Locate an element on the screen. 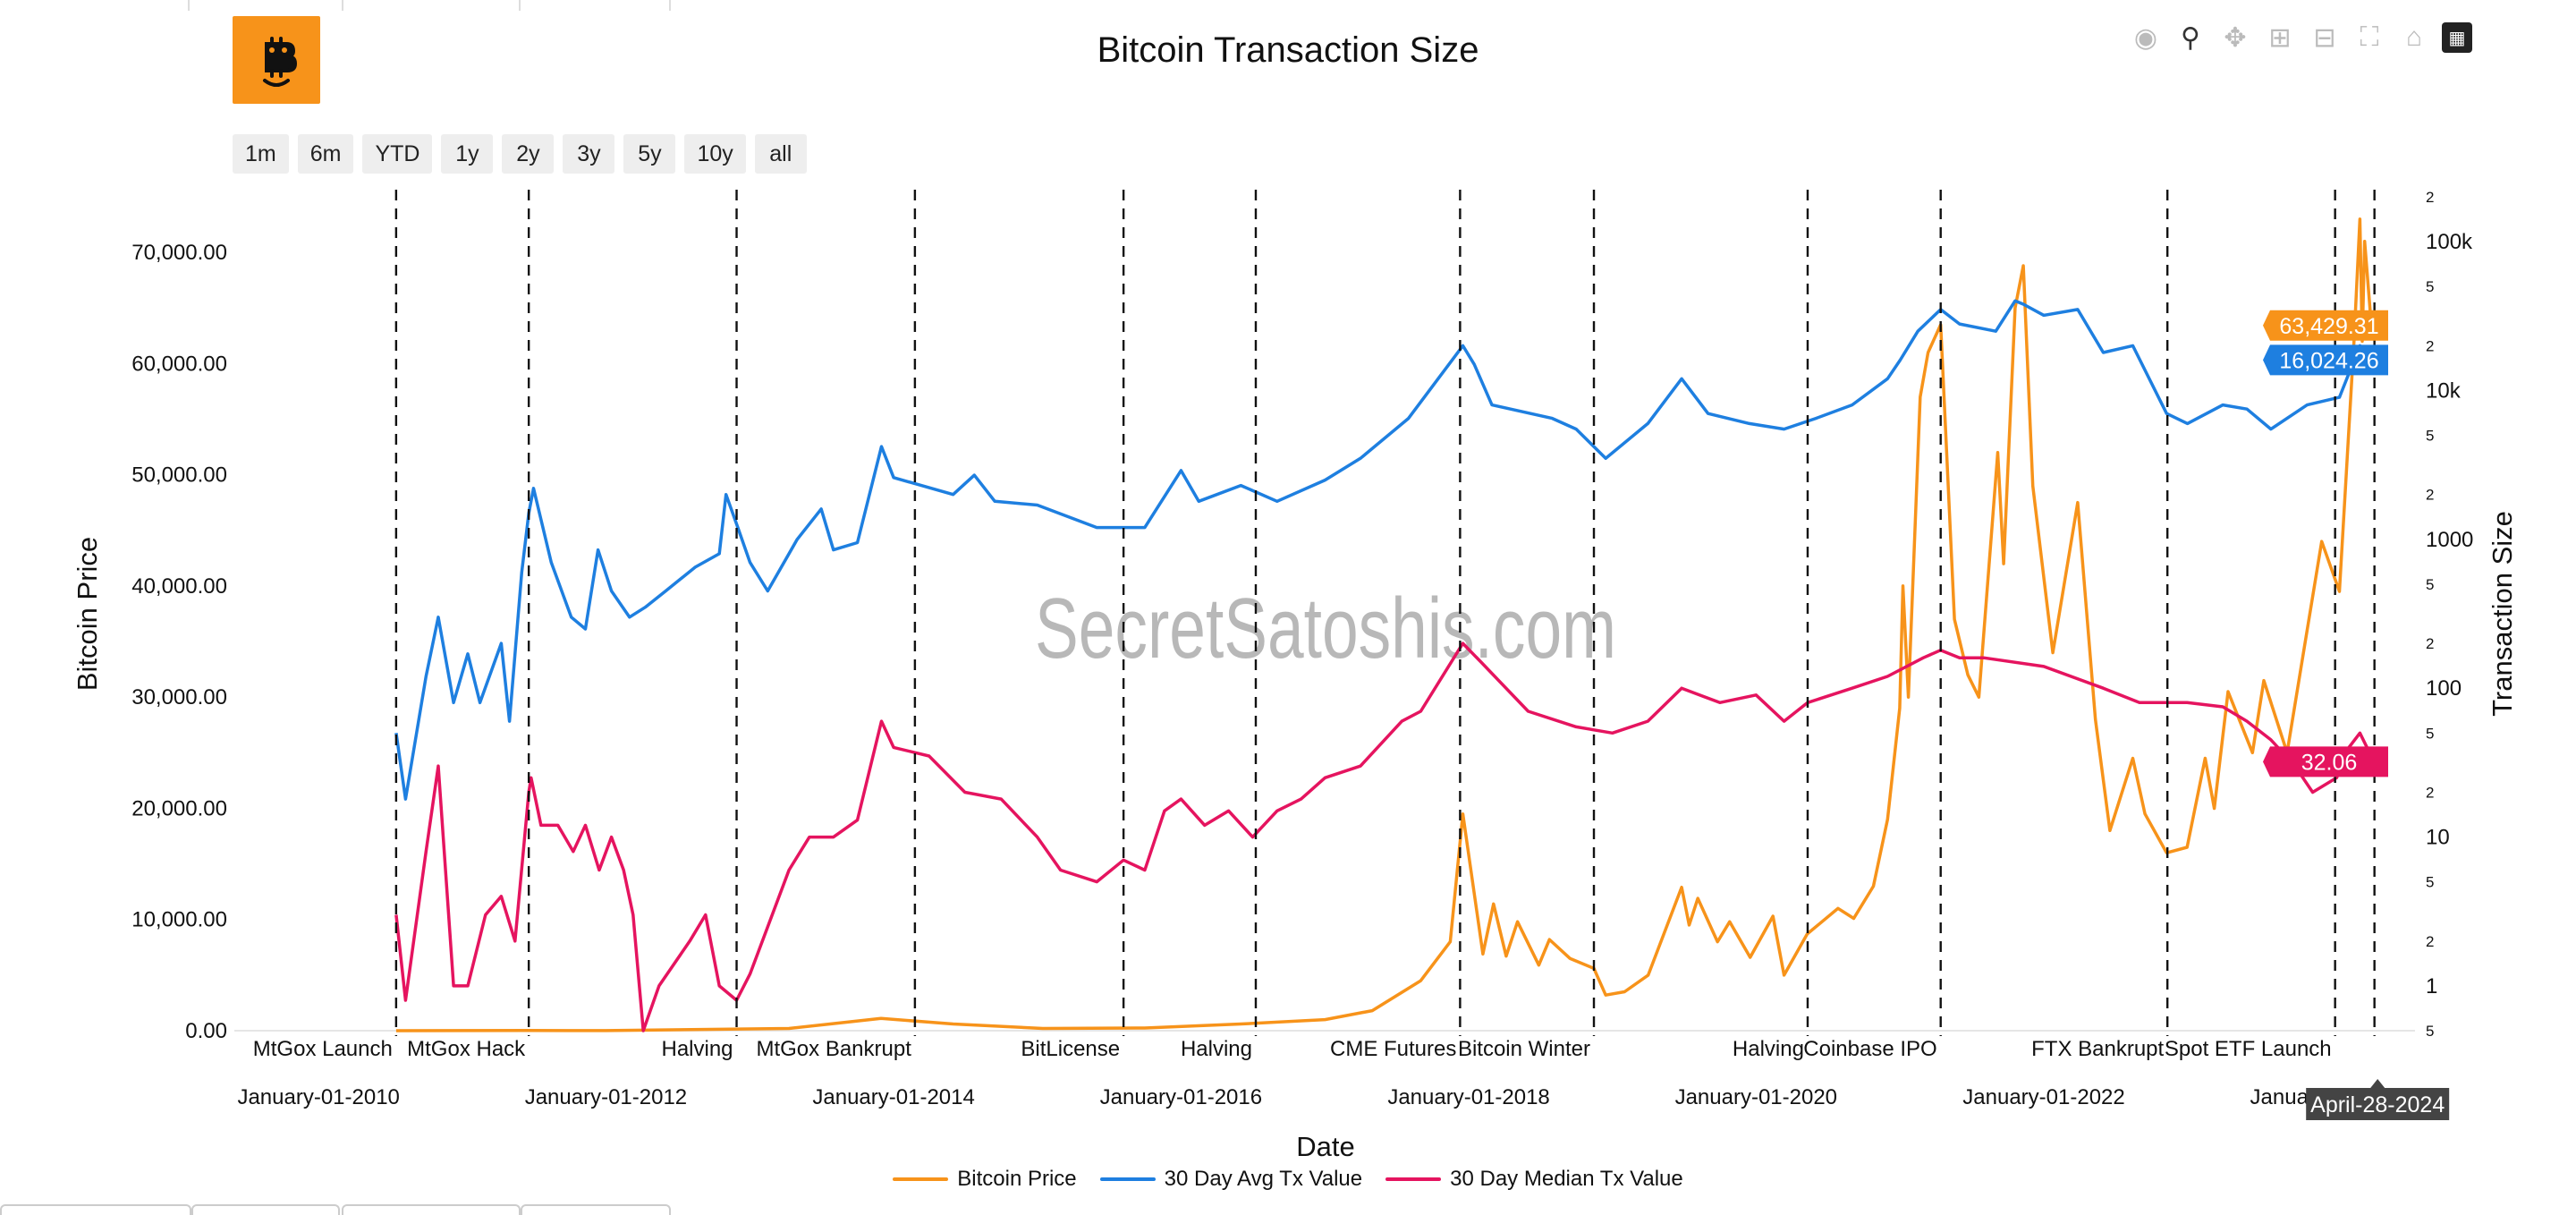 This screenshot has height=1215, width=2576. svg-text: 32.06 is located at coordinates (2329, 763).